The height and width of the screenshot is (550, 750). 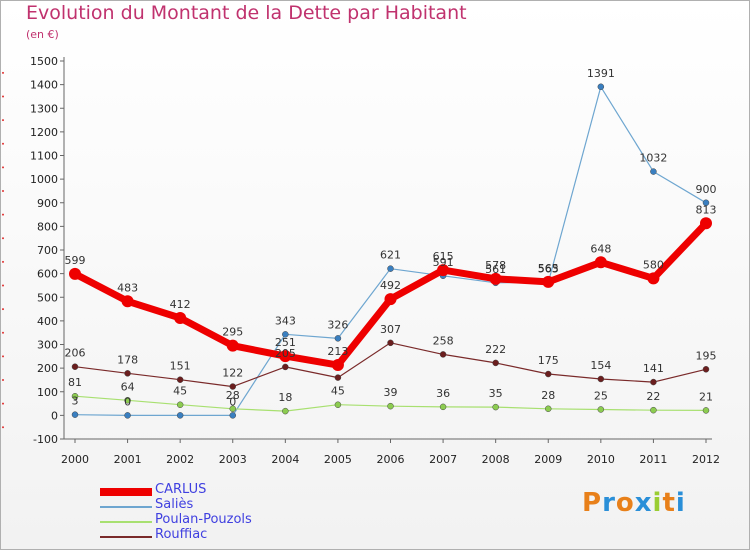 What do you see at coordinates (706, 459) in the screenshot?
I see `x-tick-label: 2012` at bounding box center [706, 459].